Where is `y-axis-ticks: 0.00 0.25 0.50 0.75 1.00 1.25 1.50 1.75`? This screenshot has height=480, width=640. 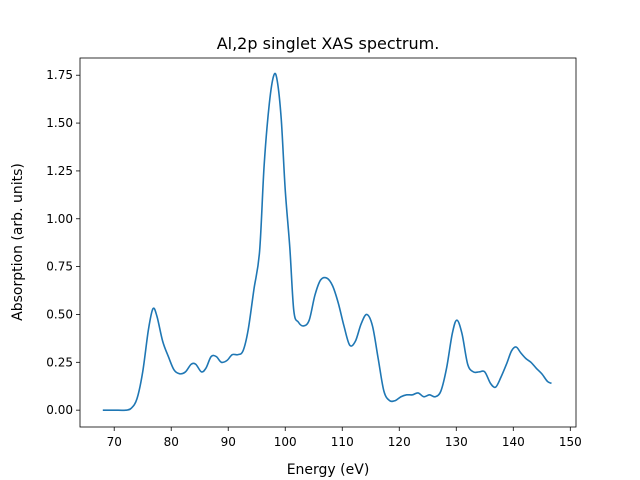
y-axis-ticks: 0.00 0.25 0.50 0.75 1.00 1.25 1.50 1.75 is located at coordinates (63, 242).